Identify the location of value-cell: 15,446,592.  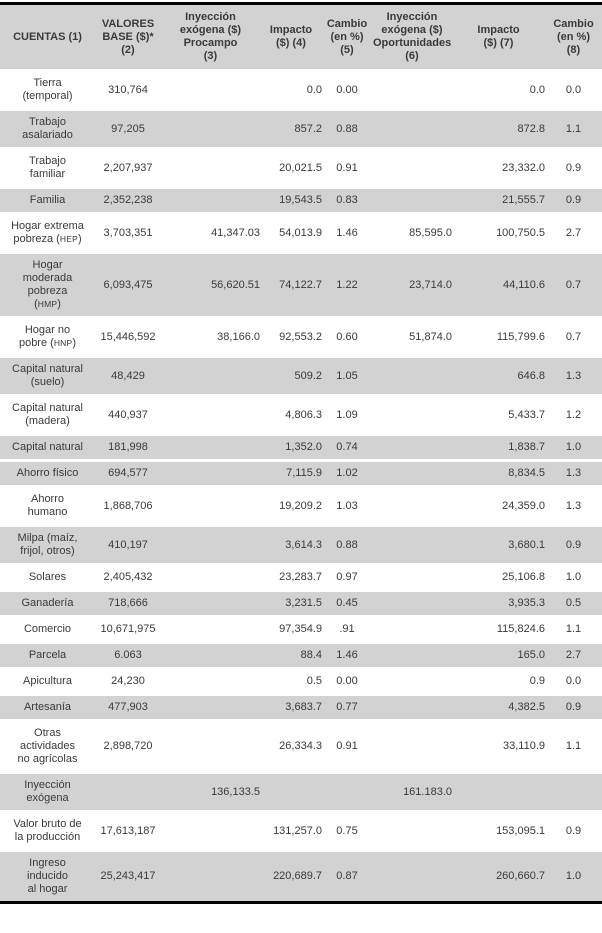
(128, 337).